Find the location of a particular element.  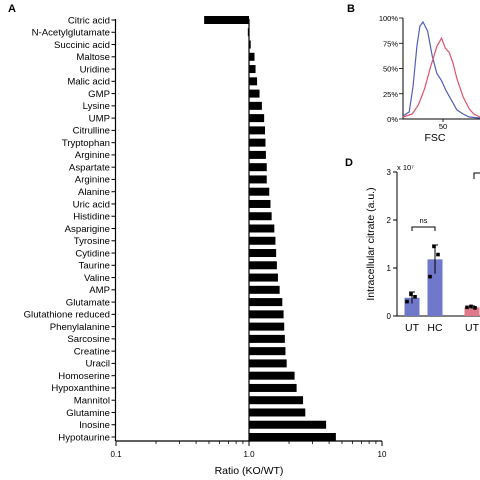

category-label: Tryptophan is located at coordinates (86, 143).